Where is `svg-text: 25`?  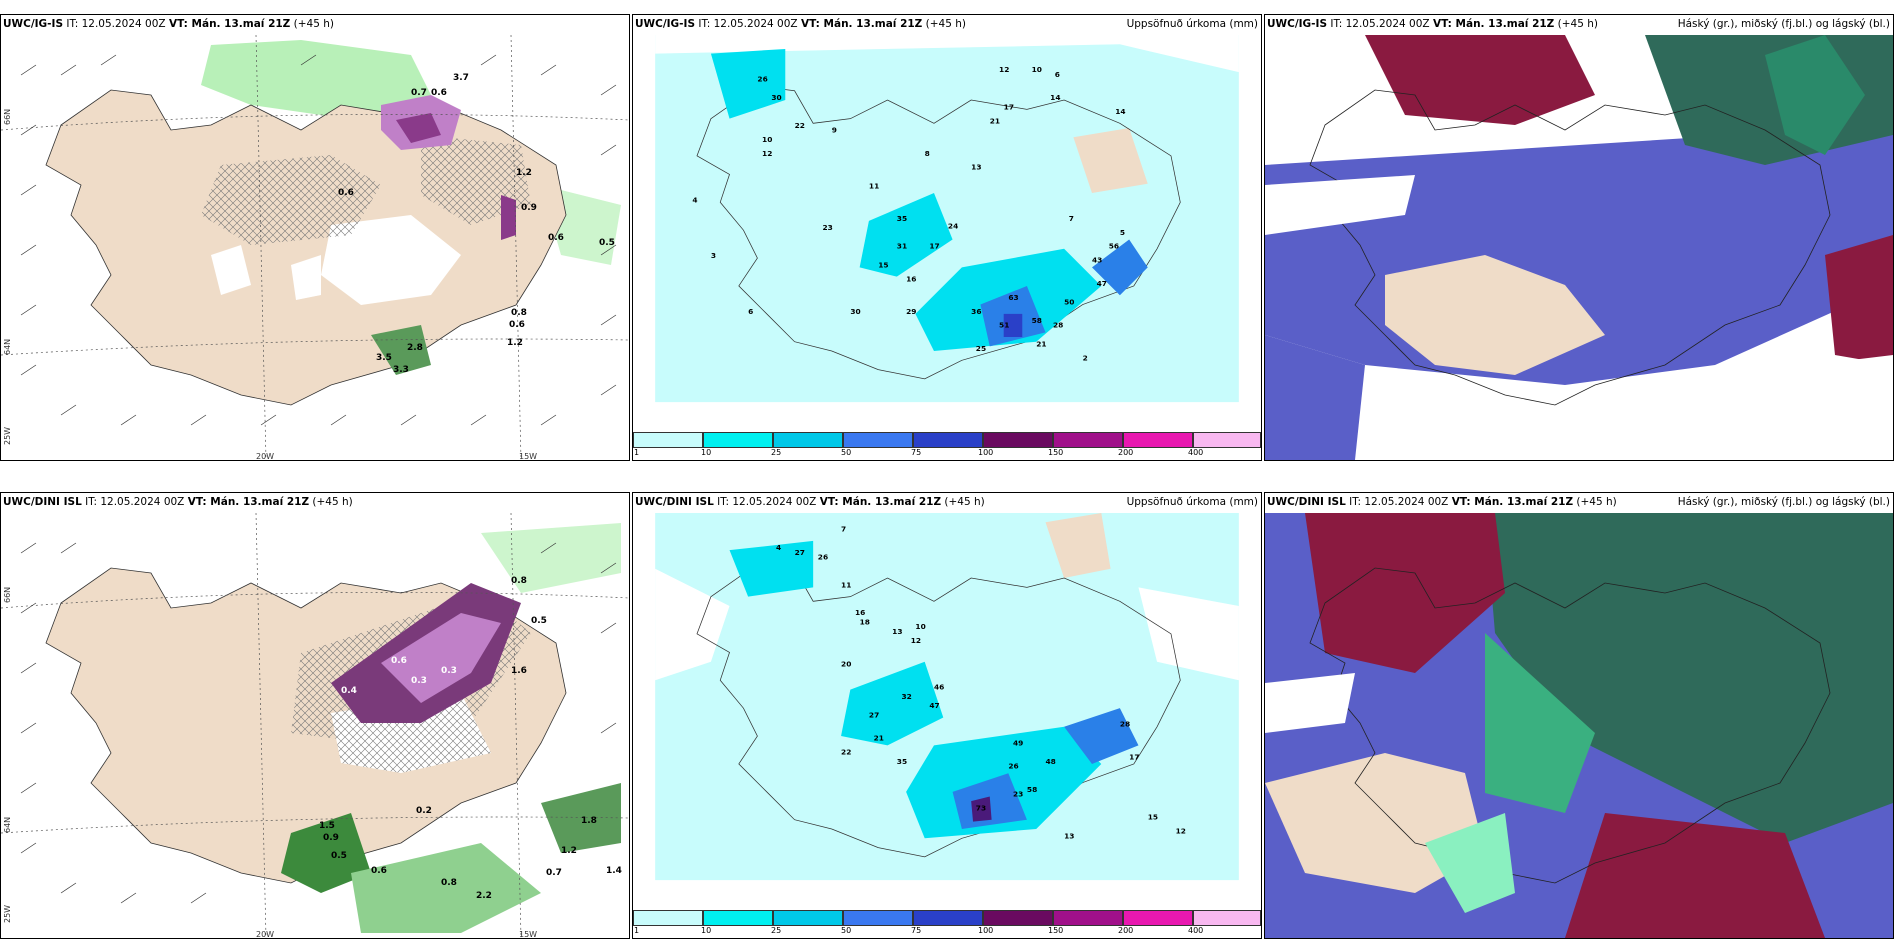
svg-text: 25 is located at coordinates (981, 348).